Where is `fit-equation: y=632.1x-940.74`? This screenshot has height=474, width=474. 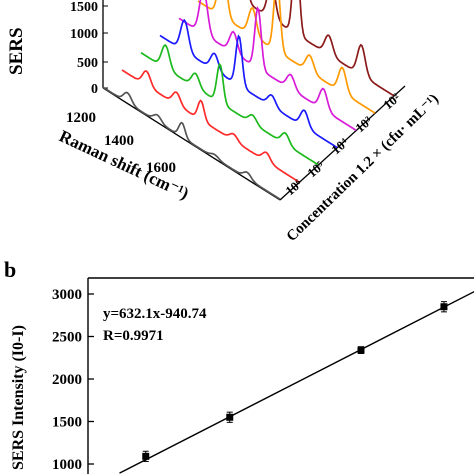 fit-equation: y=632.1x-940.74 is located at coordinates (155, 314).